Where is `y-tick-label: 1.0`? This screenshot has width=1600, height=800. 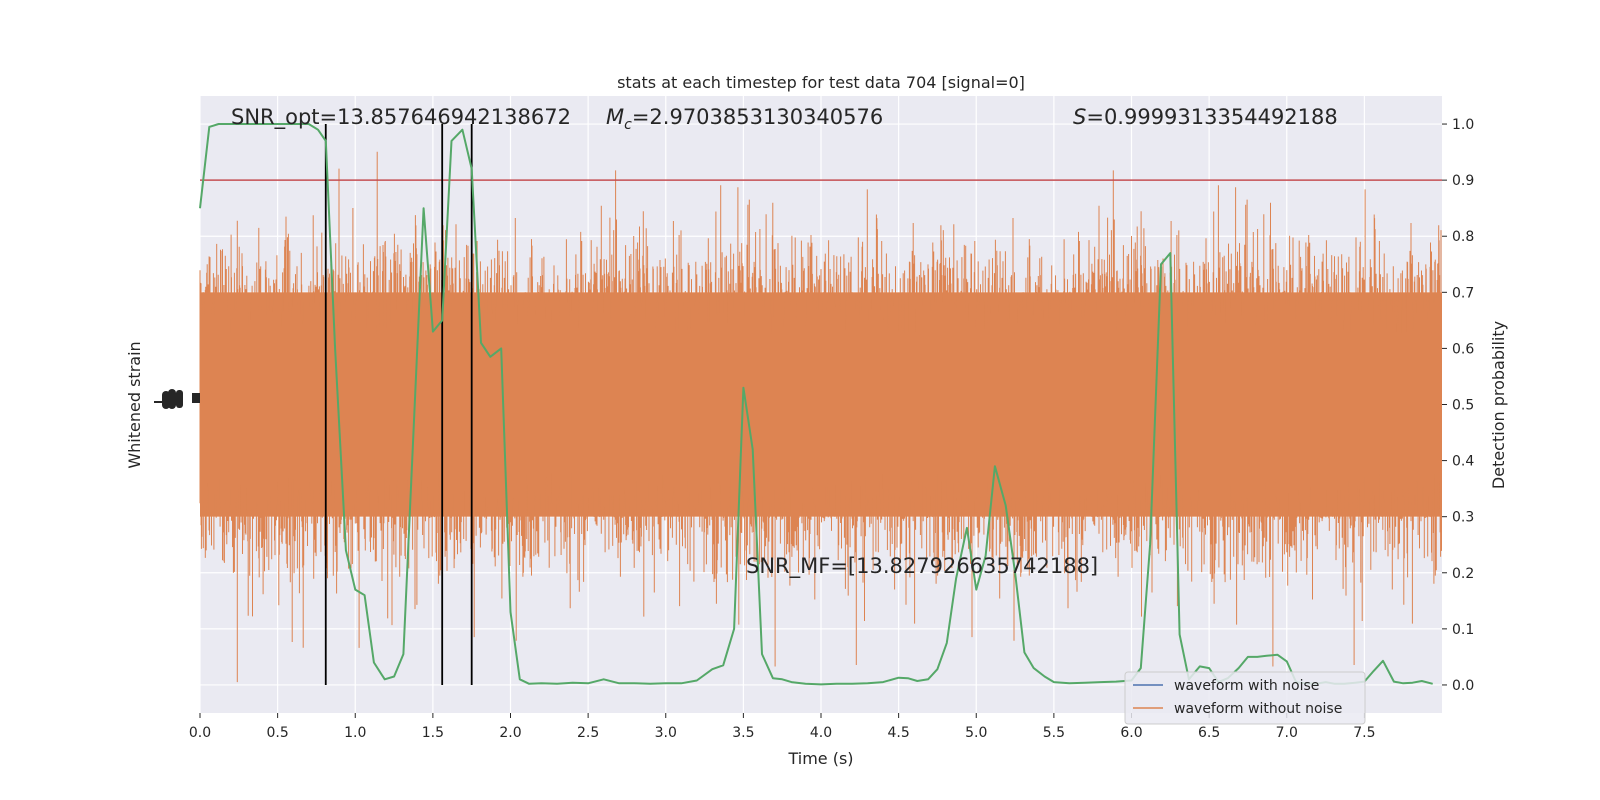 y-tick-label: 1.0 is located at coordinates (1463, 125).